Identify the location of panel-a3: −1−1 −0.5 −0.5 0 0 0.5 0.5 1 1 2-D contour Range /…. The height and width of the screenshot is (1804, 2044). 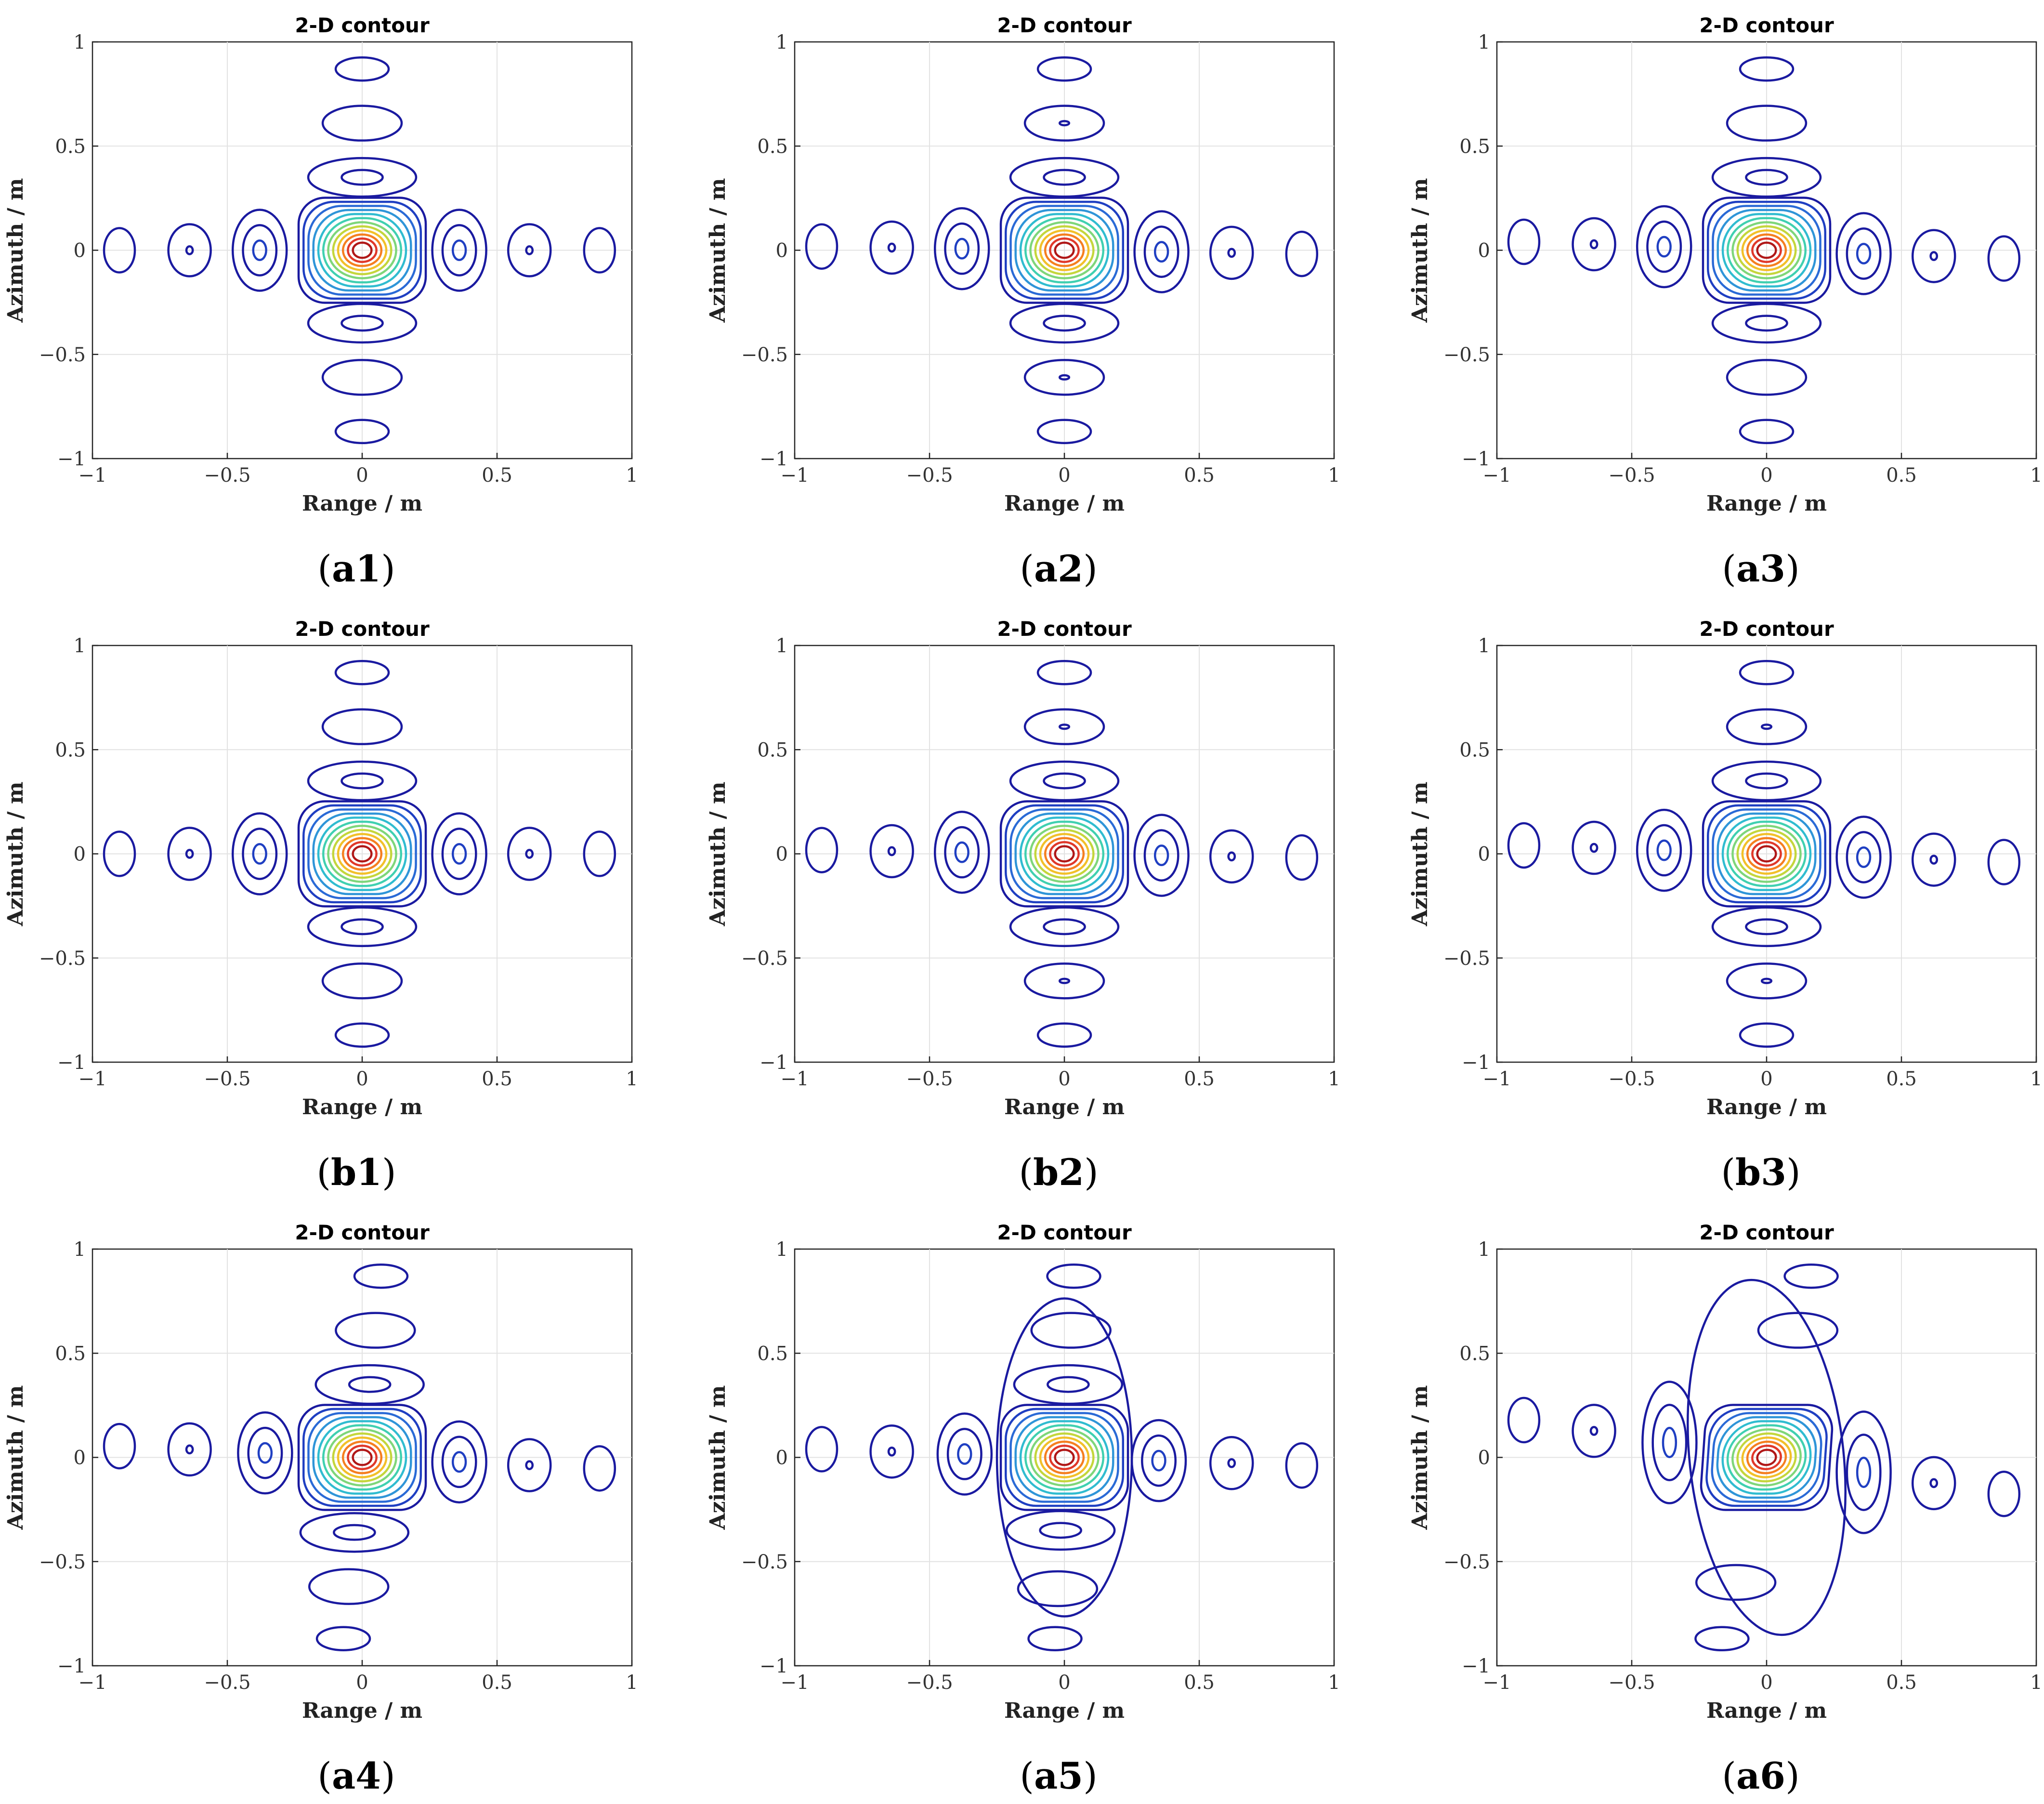
(1725, 302).